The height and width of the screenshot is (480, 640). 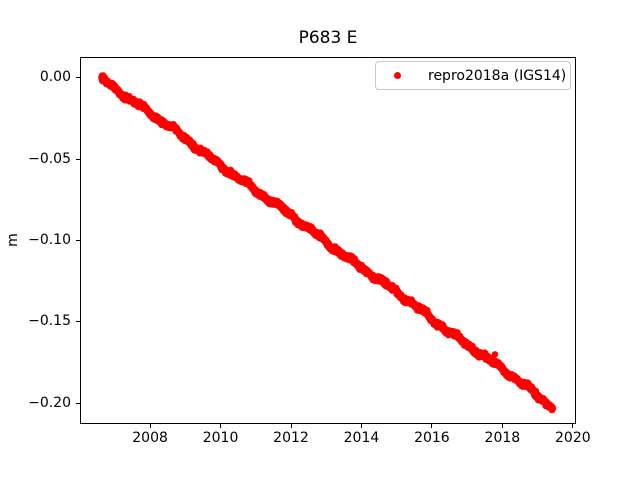 I want to click on x-tick-label: 2012, so click(x=291, y=438).